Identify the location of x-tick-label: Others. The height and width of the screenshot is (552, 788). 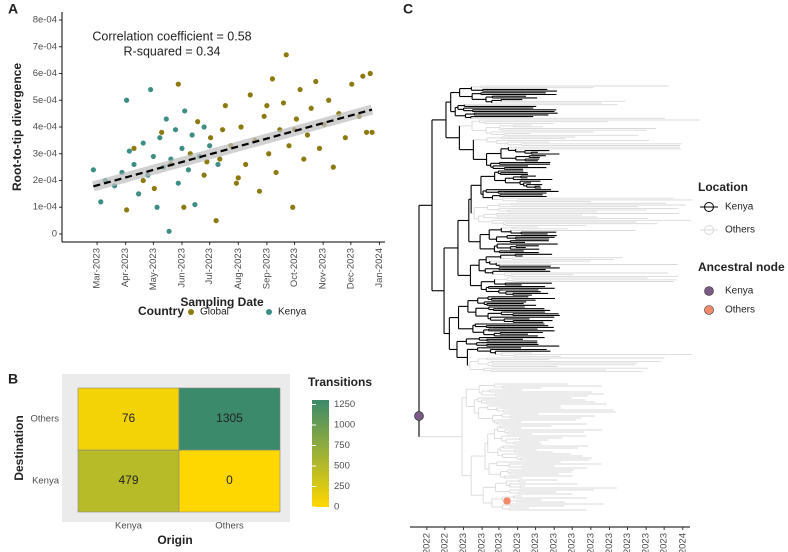
(229, 526).